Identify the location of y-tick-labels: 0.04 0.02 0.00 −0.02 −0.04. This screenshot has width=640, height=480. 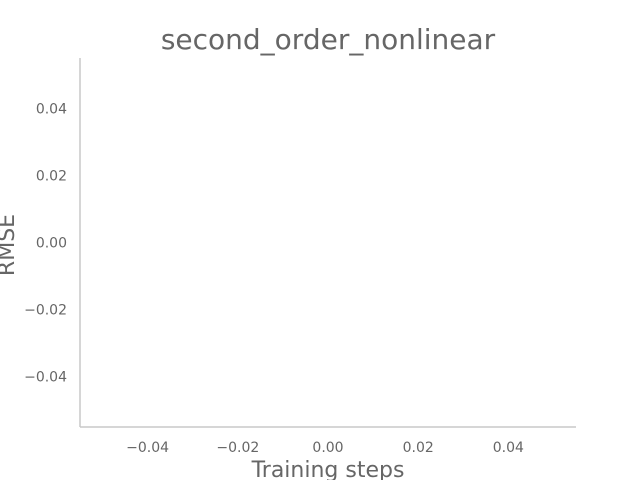
(45, 243).